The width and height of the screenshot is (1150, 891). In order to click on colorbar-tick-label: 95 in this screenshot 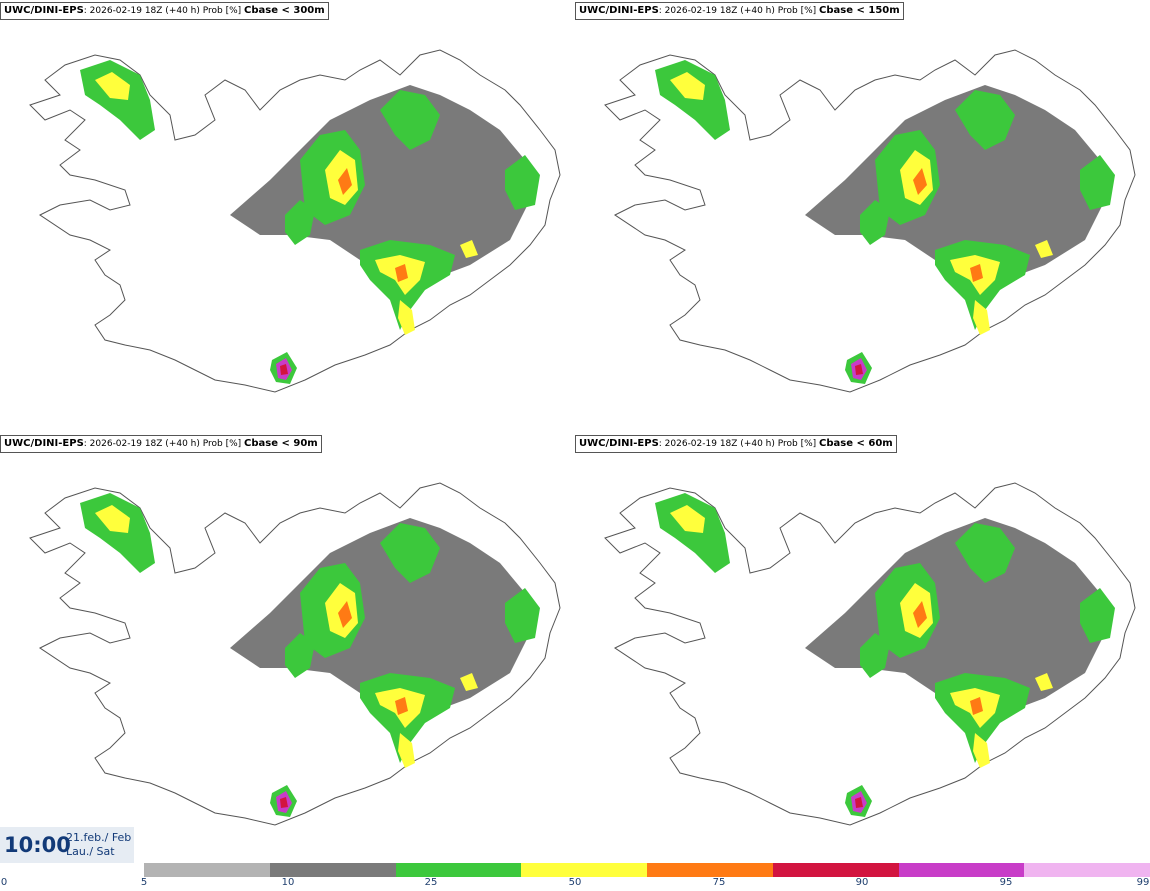, I will do `click(1006, 882)`.